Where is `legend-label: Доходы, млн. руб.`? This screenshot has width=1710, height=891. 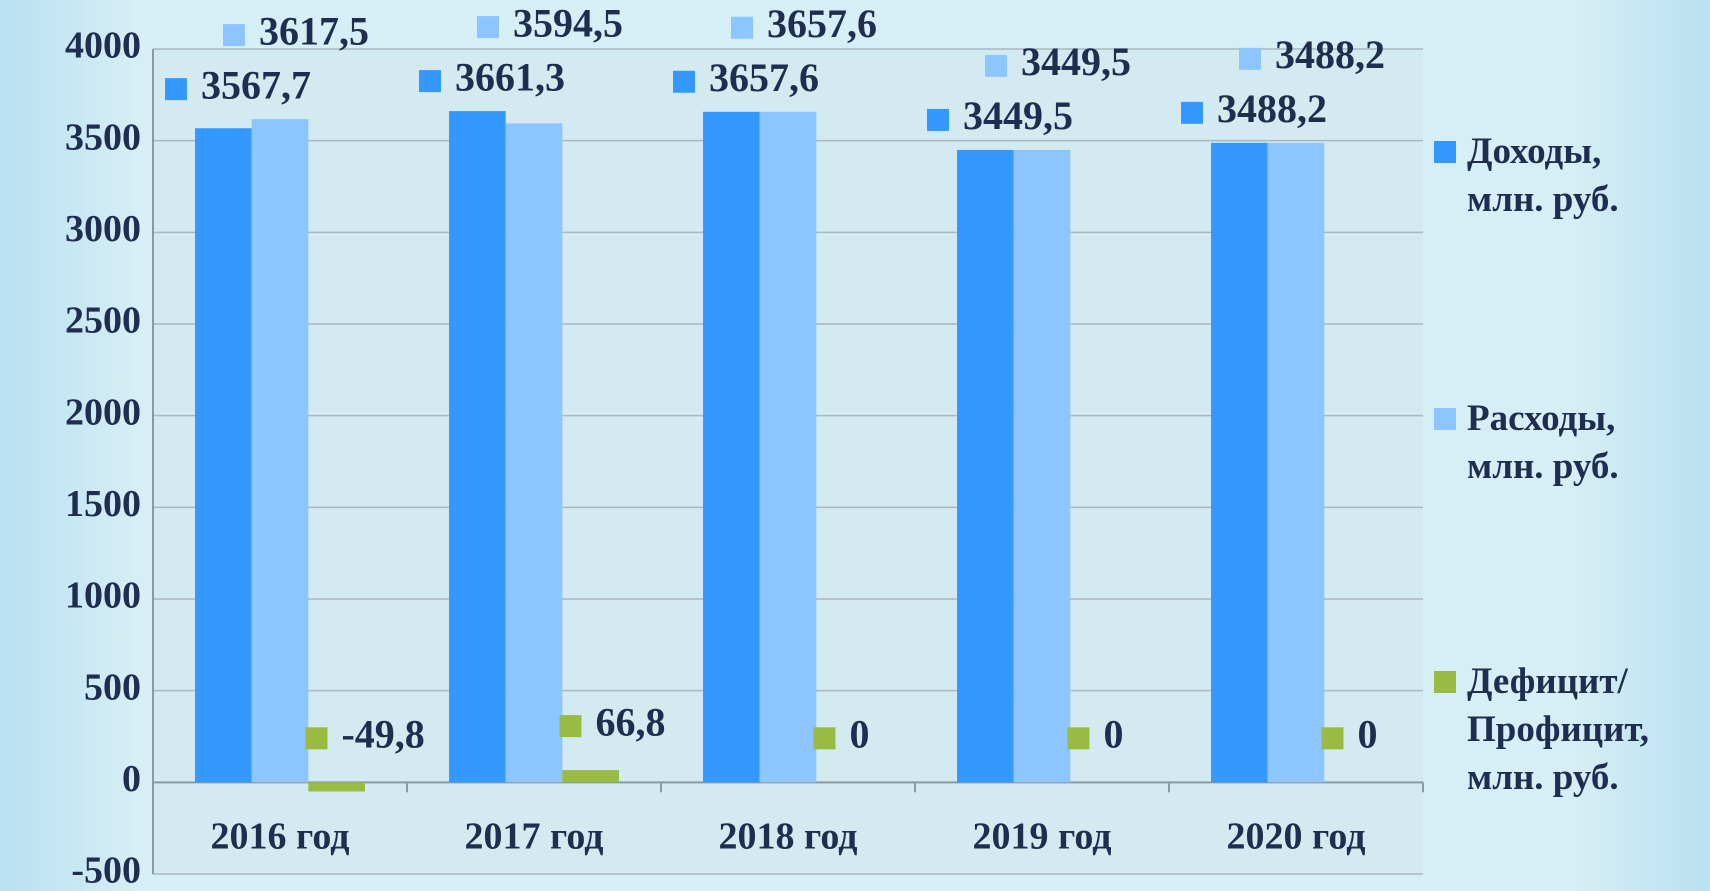
legend-label: Доходы, млн. руб. is located at coordinates (1543, 175).